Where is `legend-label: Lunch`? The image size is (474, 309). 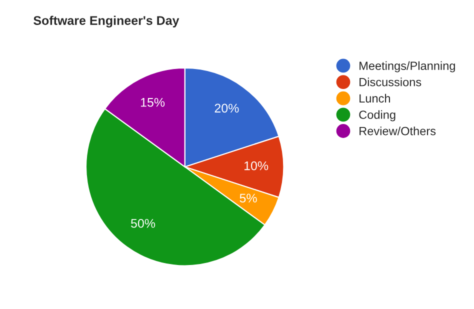
legend-label: Lunch is located at coordinates (375, 98).